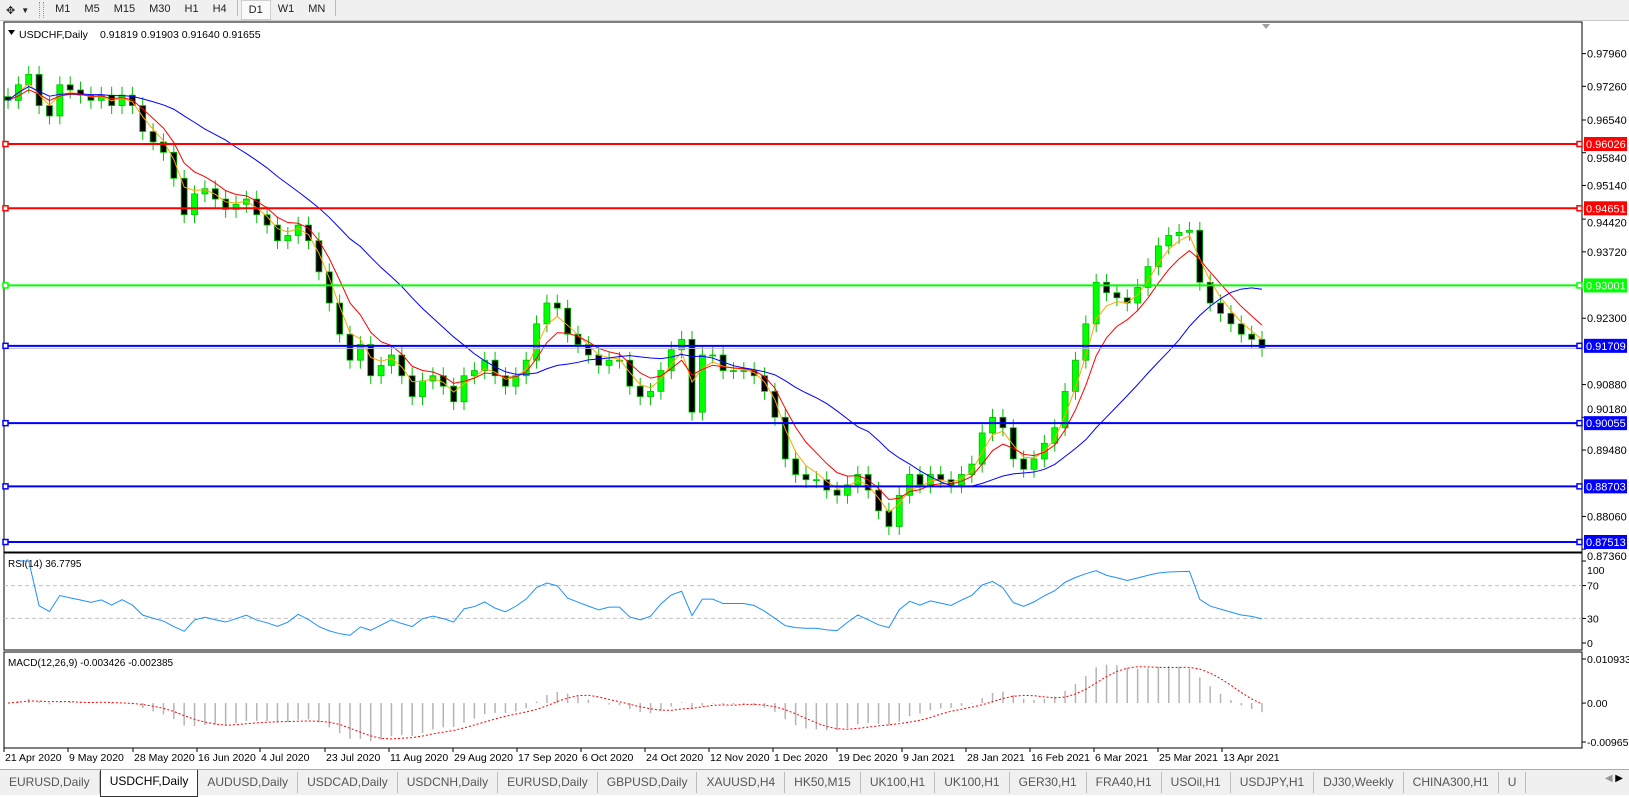 The image size is (1629, 797). I want to click on date-tick-label: 28 May 2020, so click(164, 758).